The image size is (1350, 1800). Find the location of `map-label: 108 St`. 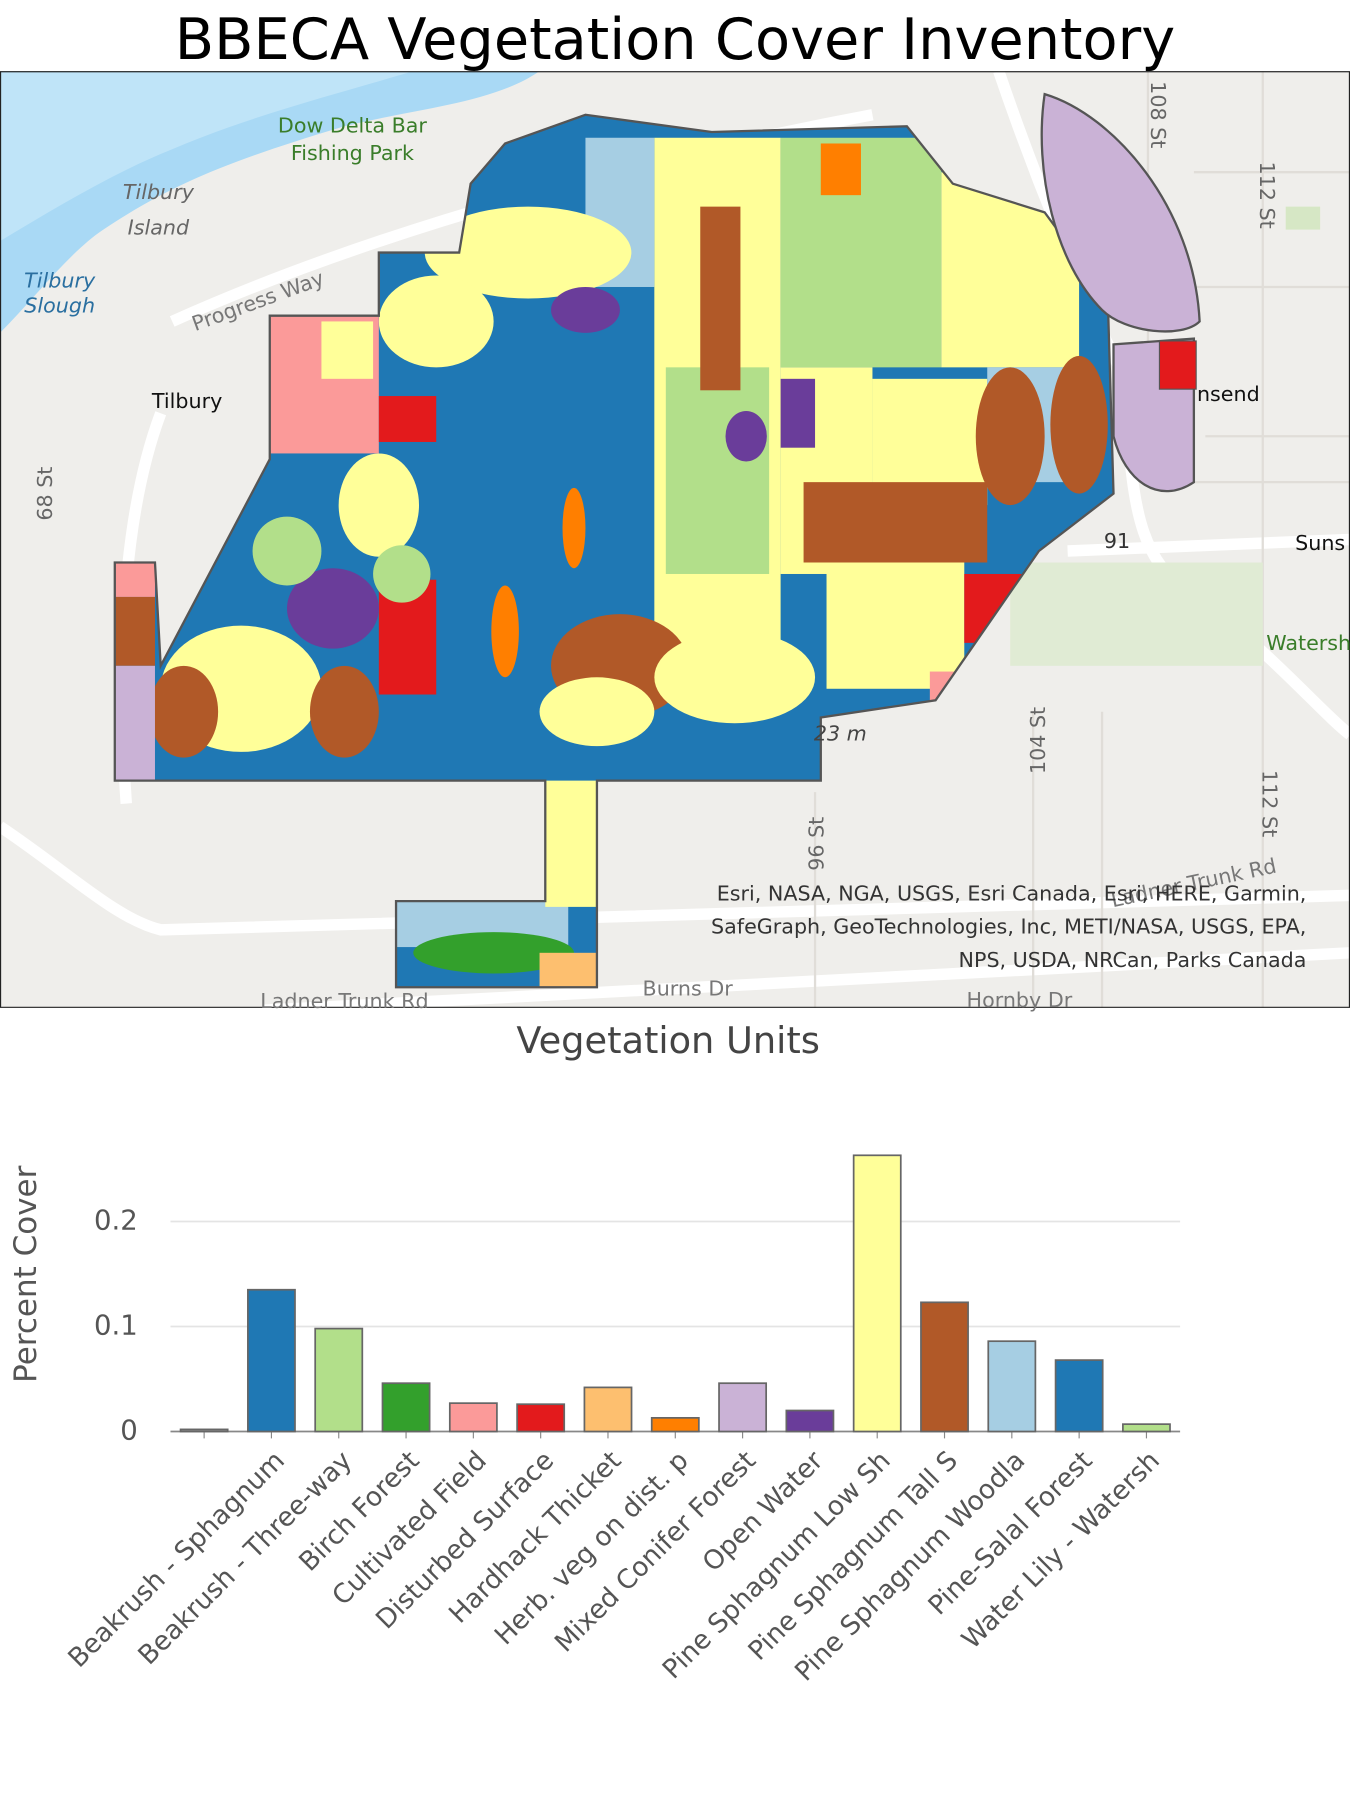

map-label: 108 St is located at coordinates (1158, 114).